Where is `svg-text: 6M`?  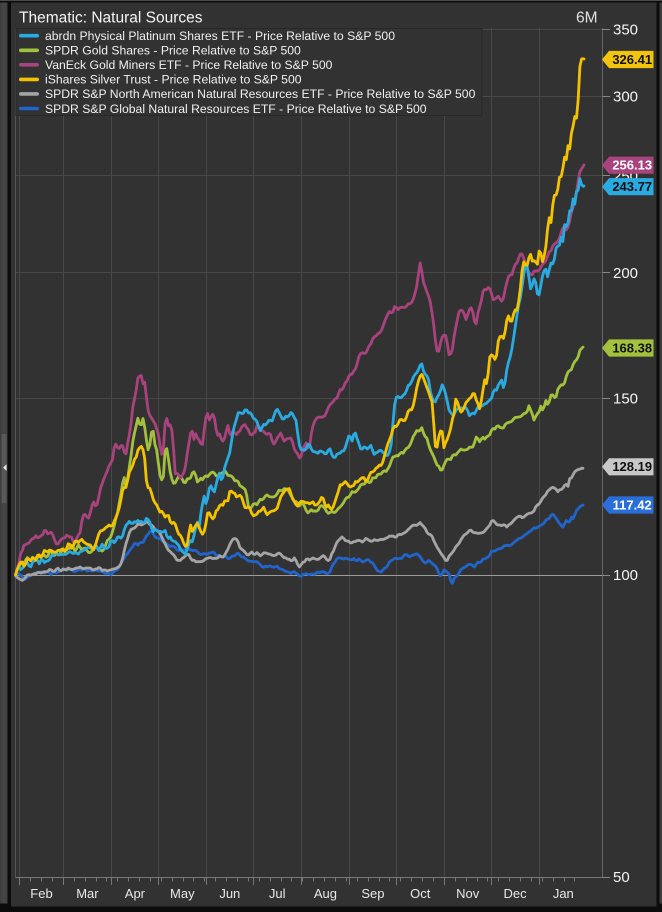 svg-text: 6M is located at coordinates (587, 18).